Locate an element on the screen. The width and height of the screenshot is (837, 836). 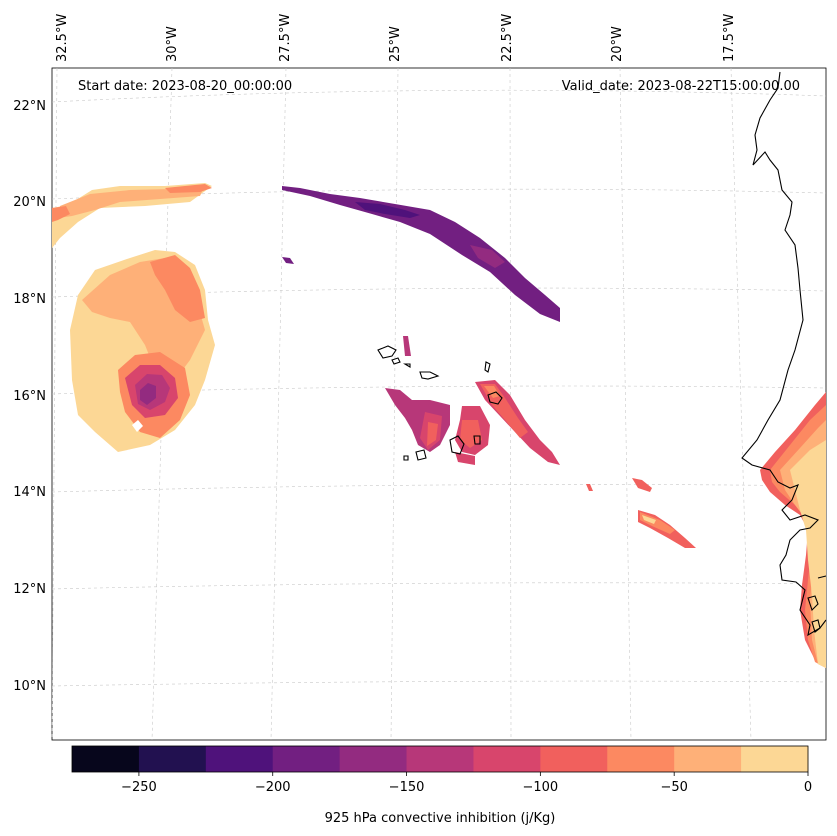
lon-label: 22.5°W is located at coordinates (507, 38).